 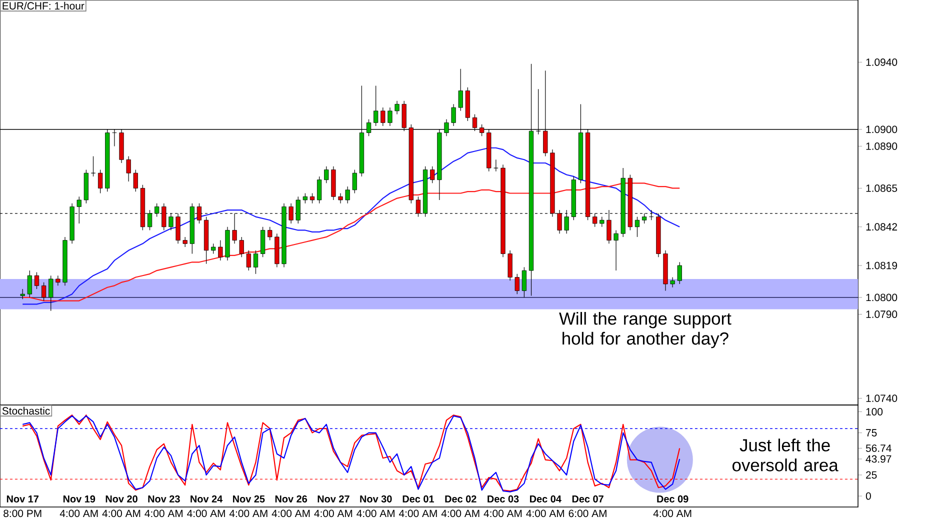 What do you see at coordinates (785, 455) in the screenshot?
I see `text: Just left the oversold area` at bounding box center [785, 455].